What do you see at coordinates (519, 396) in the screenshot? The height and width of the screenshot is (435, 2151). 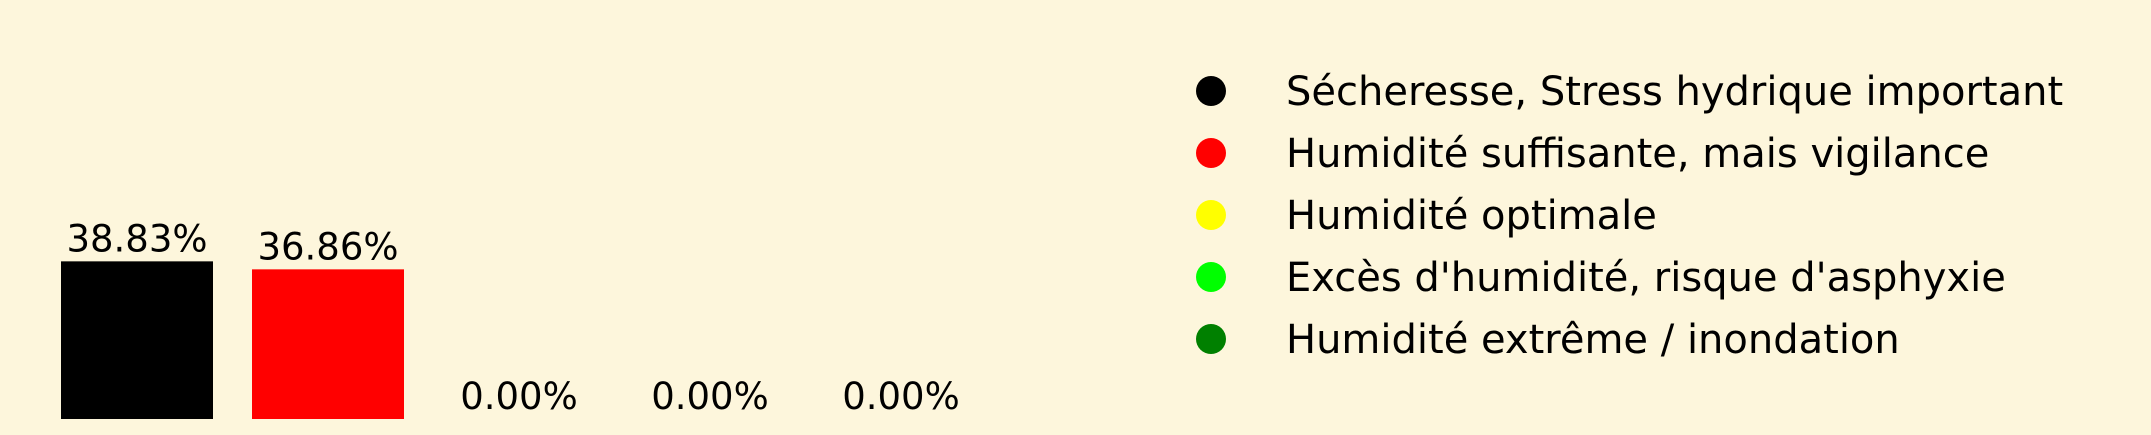 I see `bar-value-label-2: 0.00%` at bounding box center [519, 396].